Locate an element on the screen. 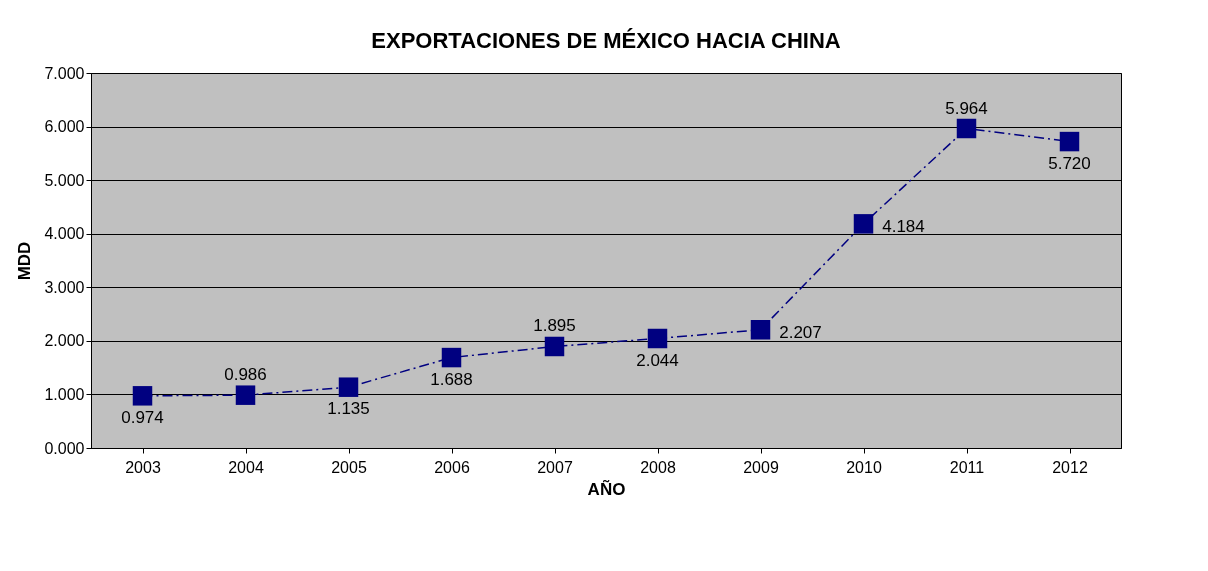 The image size is (1208, 571). data-label: 5.964 is located at coordinates (966, 108).